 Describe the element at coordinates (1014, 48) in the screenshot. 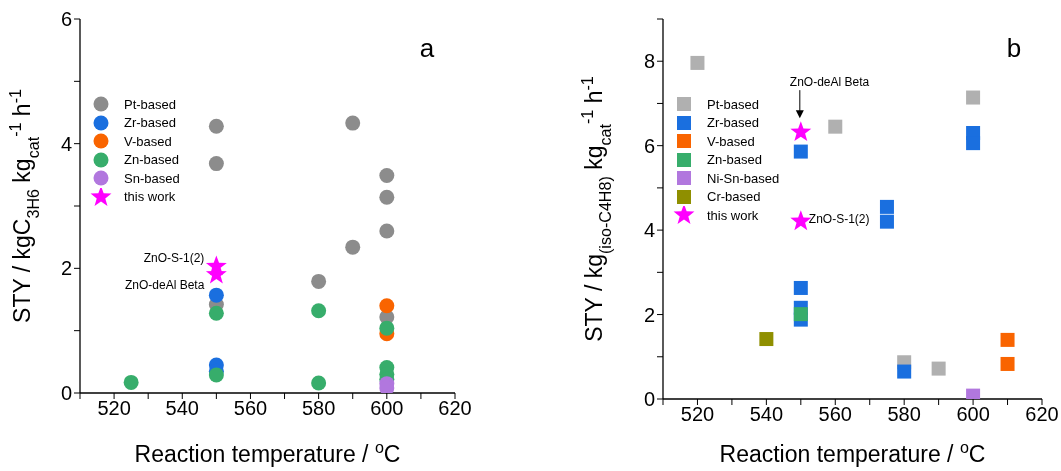

I see `annotation: b` at that location.